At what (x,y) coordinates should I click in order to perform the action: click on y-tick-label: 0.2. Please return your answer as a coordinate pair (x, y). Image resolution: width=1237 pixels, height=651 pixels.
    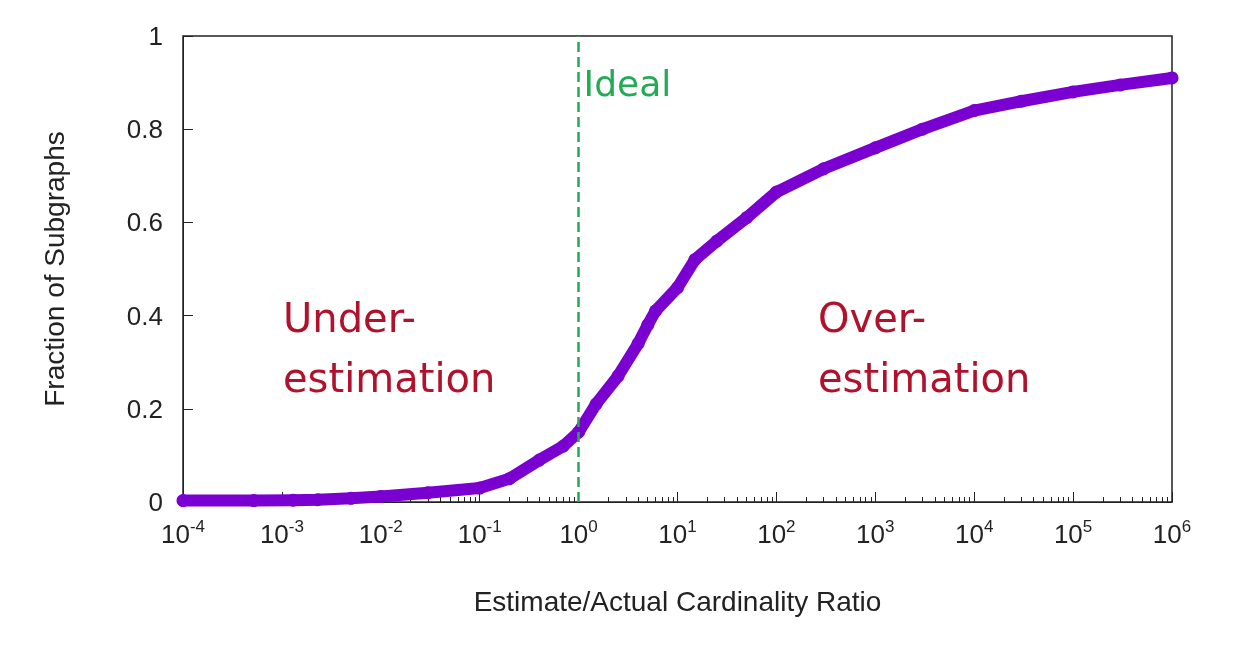
    Looking at the image, I should click on (144, 408).